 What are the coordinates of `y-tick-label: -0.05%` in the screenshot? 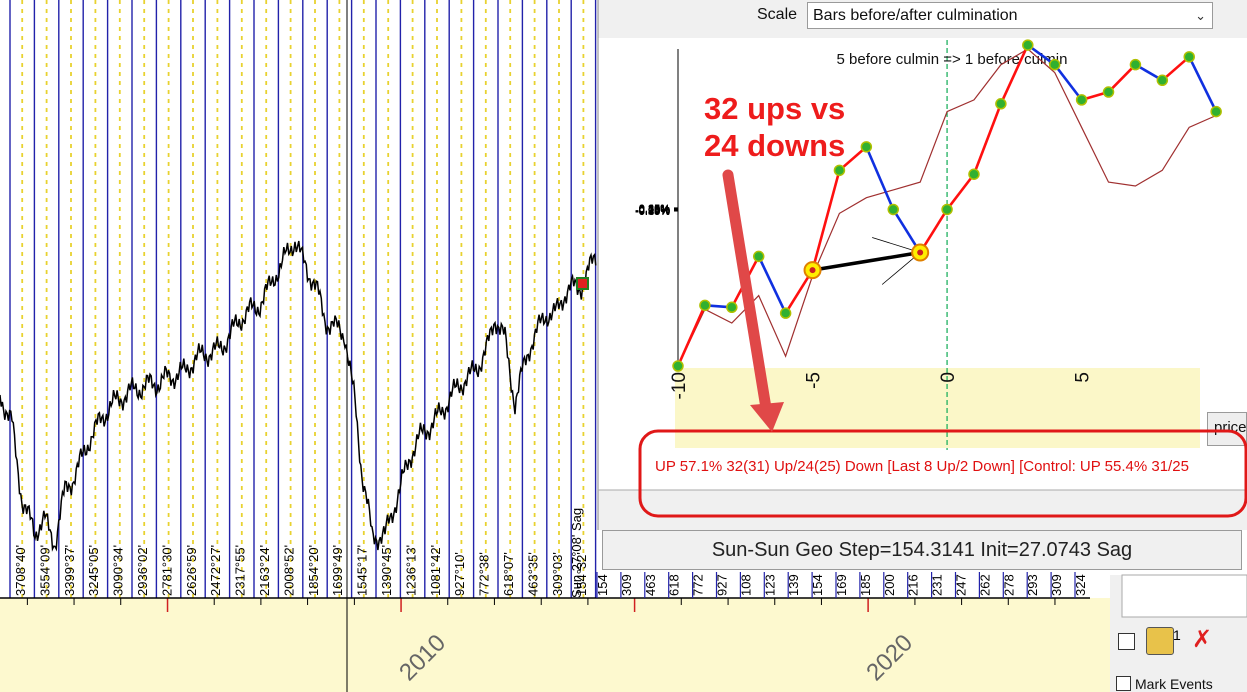 It's located at (652, 211).